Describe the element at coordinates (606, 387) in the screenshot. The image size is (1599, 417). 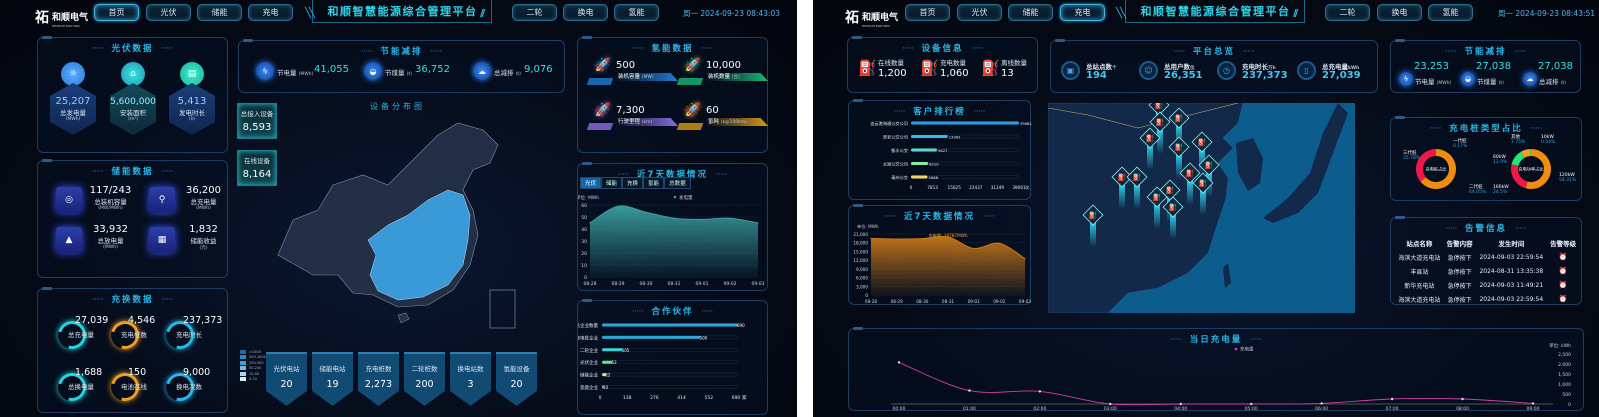
I see `bar-value-label: 10` at that location.